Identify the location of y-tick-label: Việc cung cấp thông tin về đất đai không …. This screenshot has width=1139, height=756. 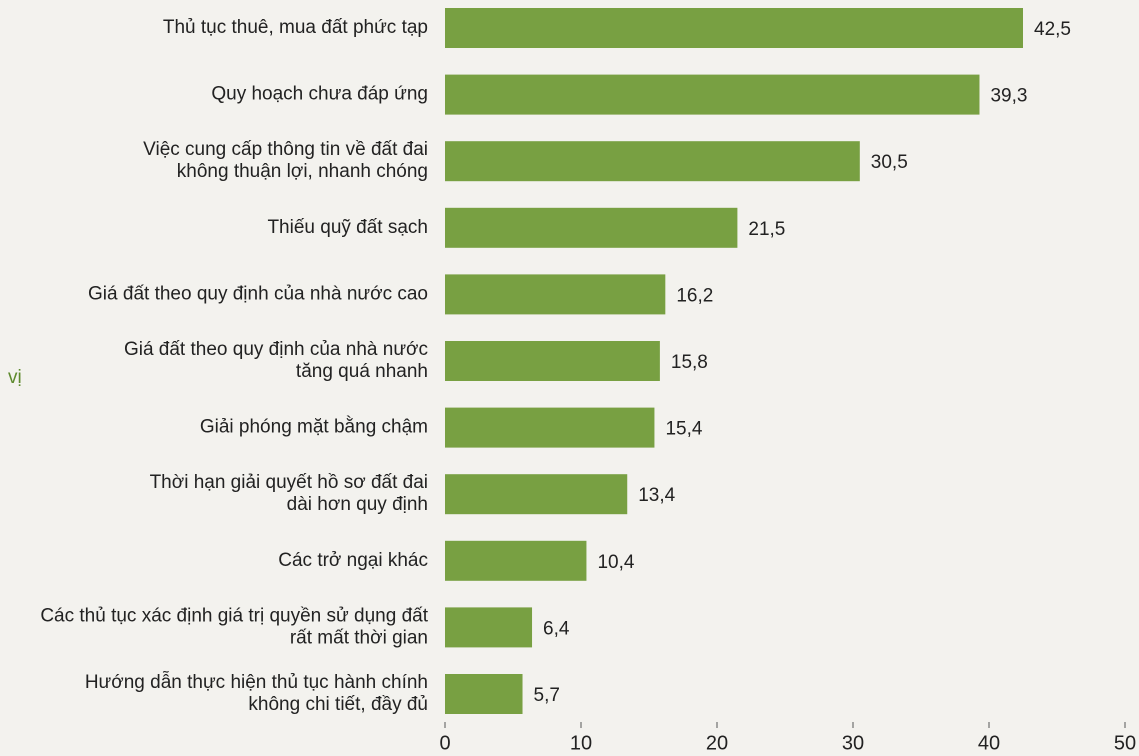
(285, 160).